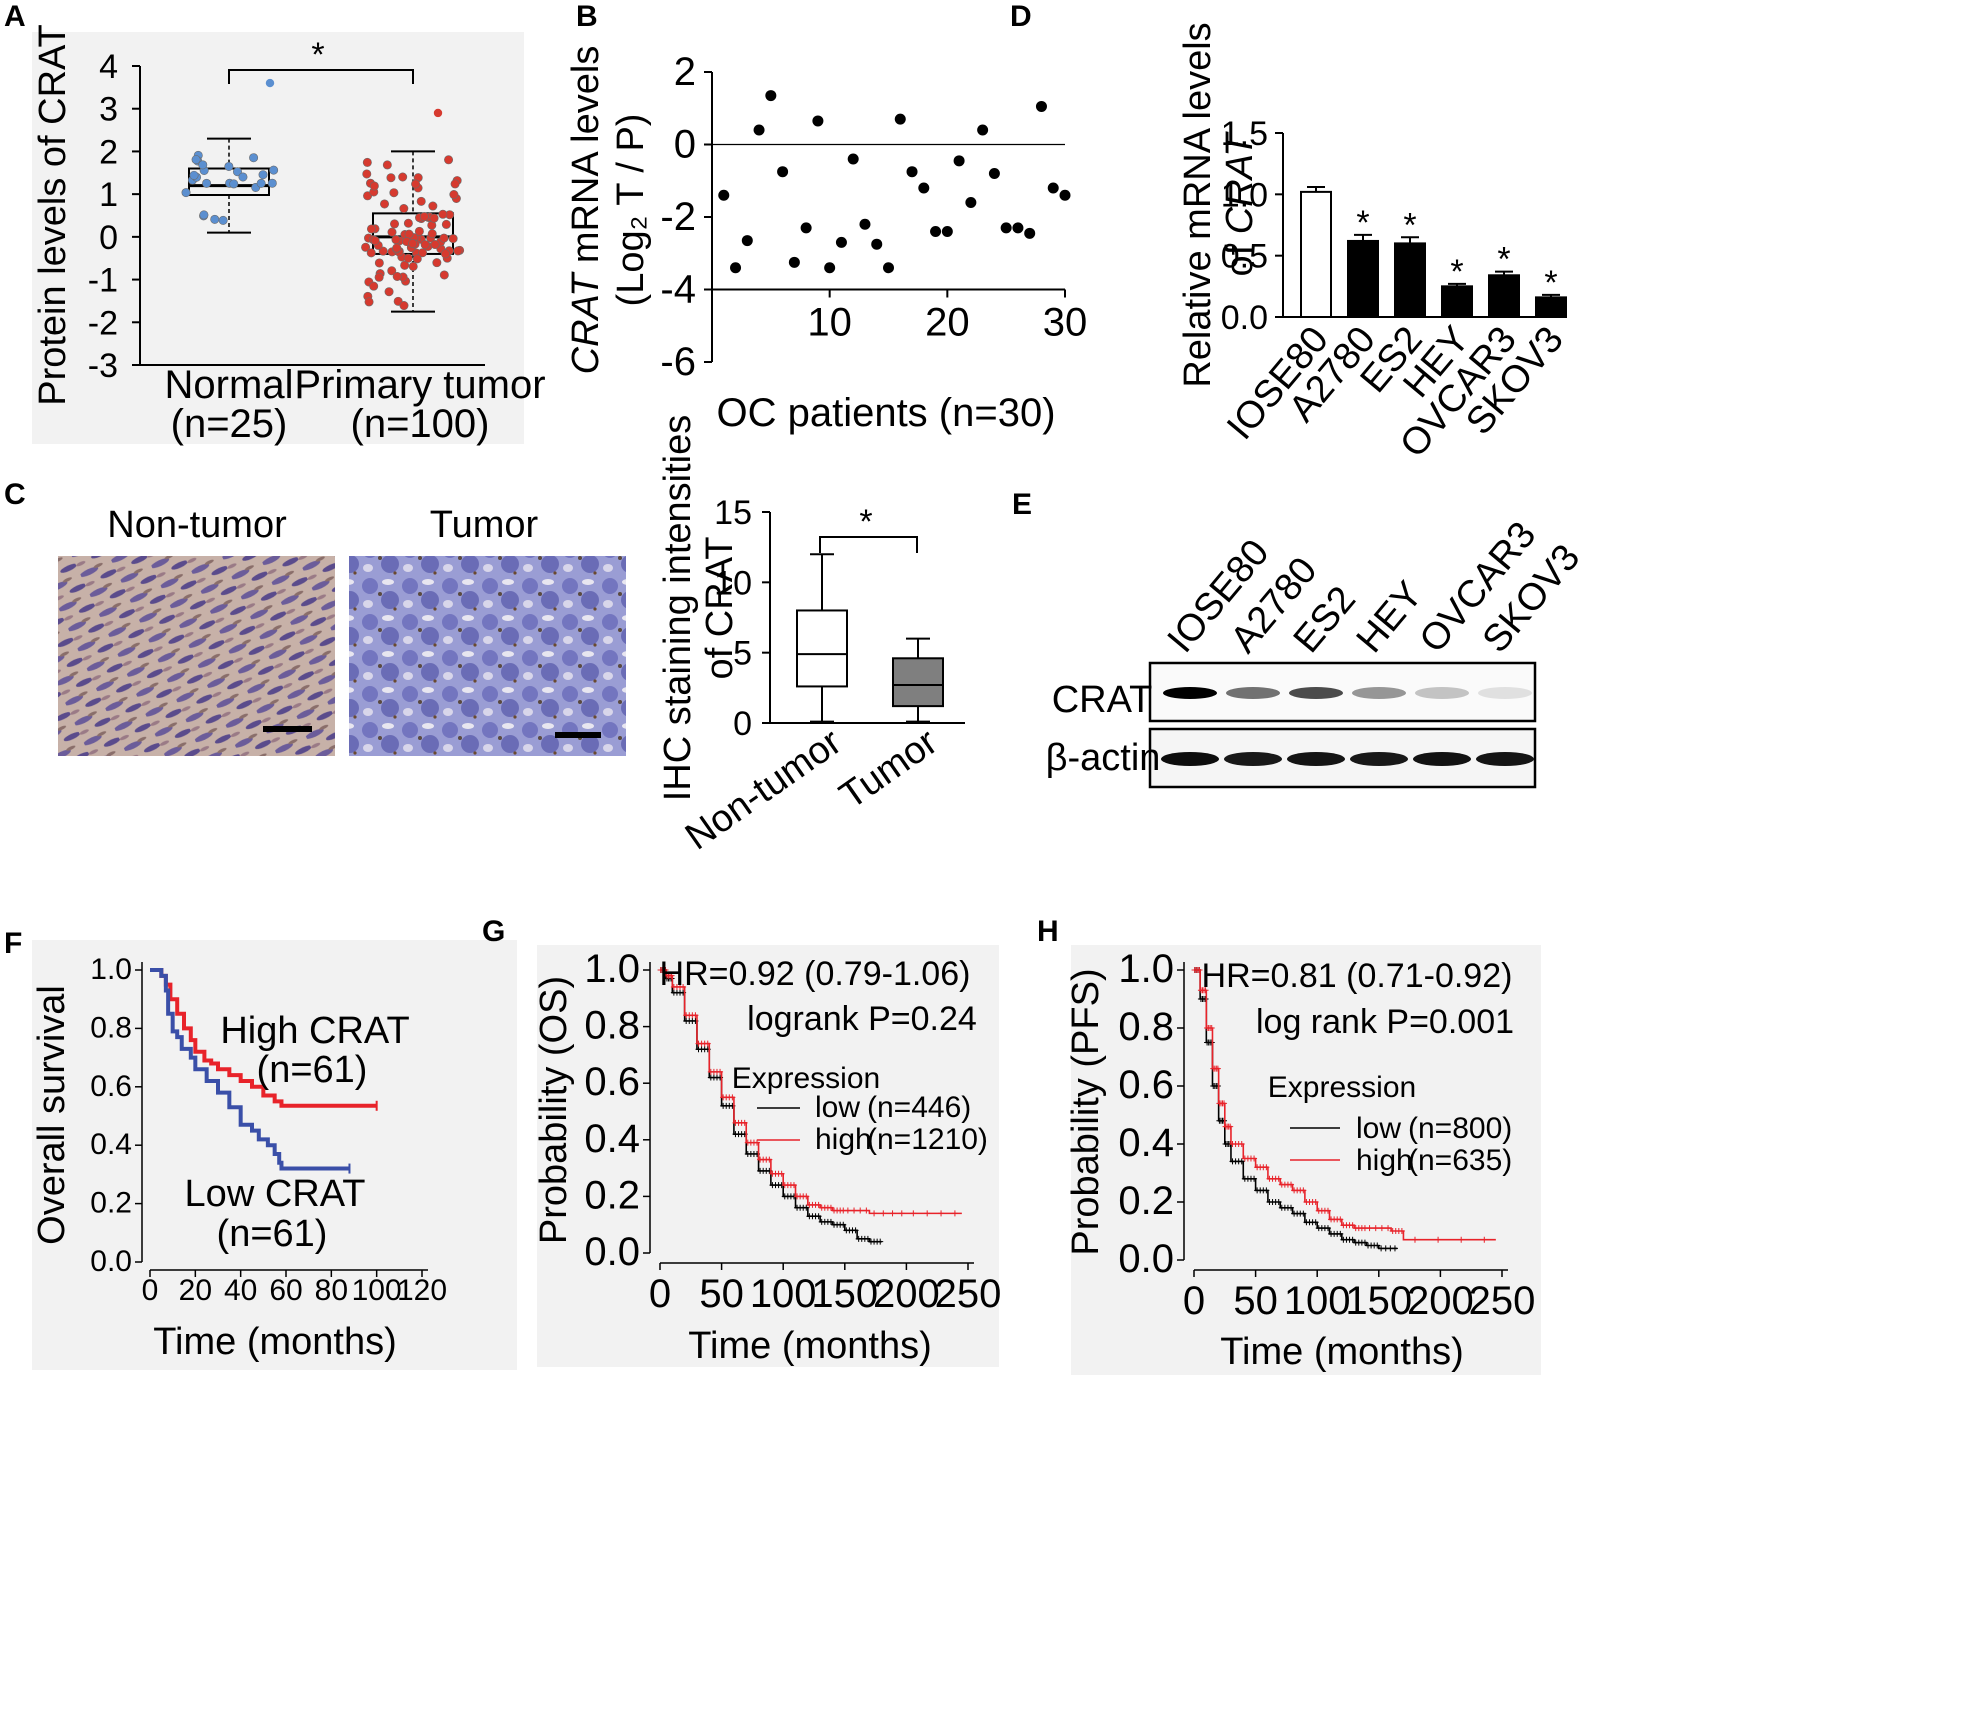 Image resolution: width=1975 pixels, height=1733 pixels. I want to click on panel-a-ylabel: Protein levels of CRAT, so click(53, 215).